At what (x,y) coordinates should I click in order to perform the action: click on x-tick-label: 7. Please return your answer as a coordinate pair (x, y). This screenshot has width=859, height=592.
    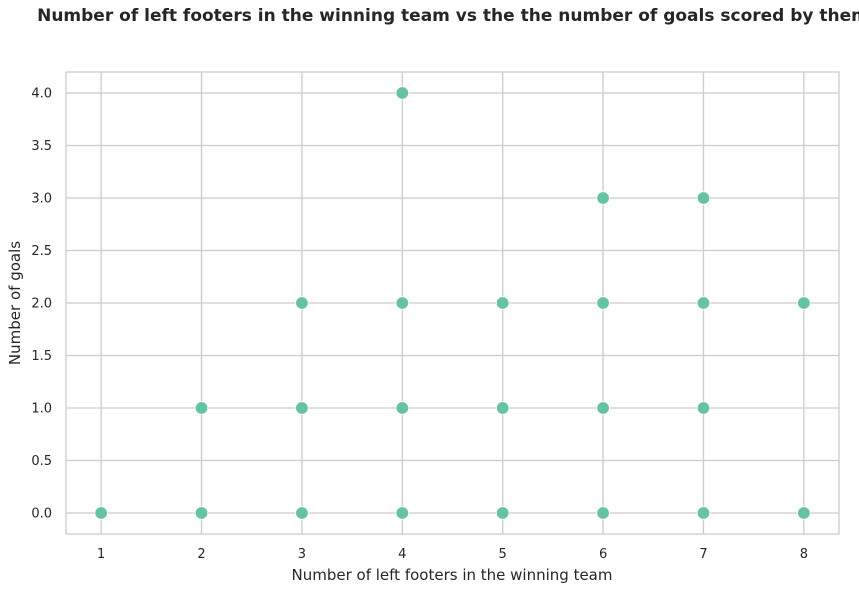
    Looking at the image, I should click on (703, 554).